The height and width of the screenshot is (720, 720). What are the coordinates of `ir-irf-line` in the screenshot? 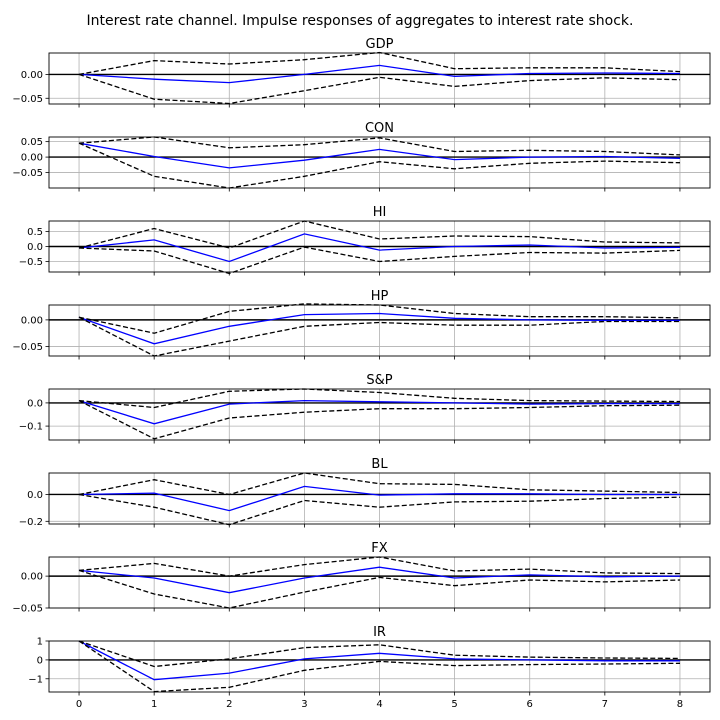 It's located at (379, 660).